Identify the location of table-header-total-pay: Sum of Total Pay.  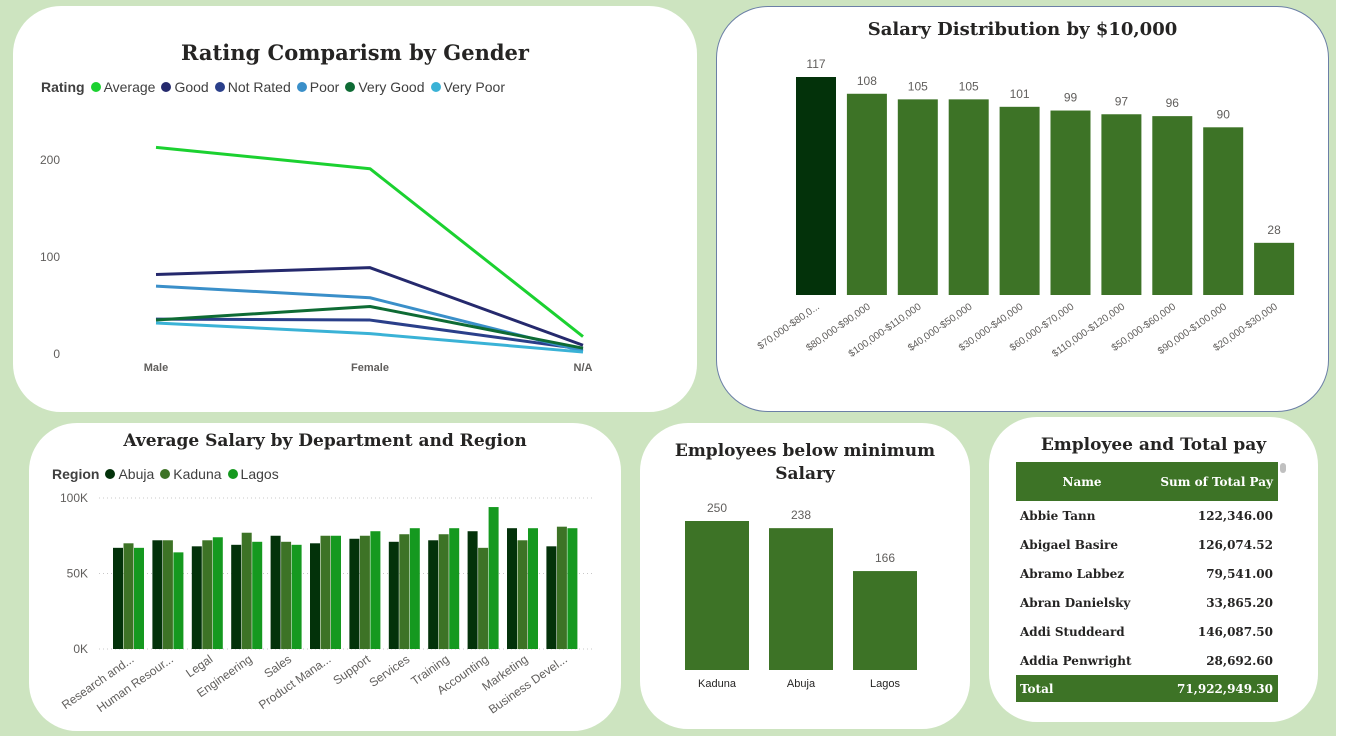
(1216, 481).